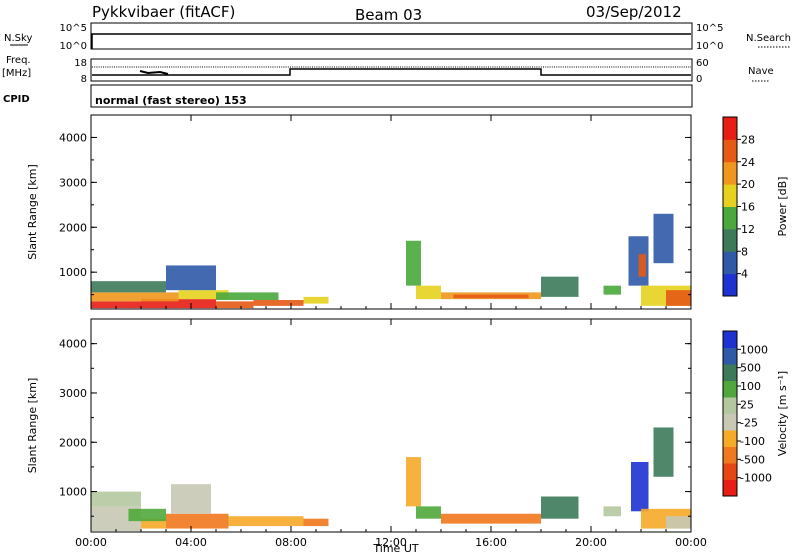  I want to click on x-axis-label: Time UT, so click(395, 548).